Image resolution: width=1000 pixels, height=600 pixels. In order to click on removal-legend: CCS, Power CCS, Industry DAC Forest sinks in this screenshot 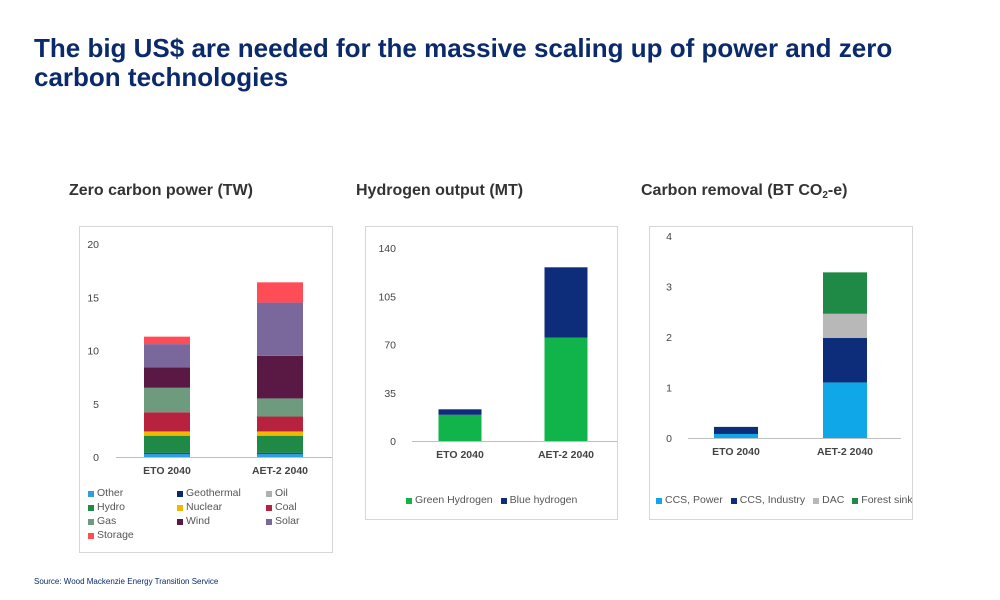, I will do `click(784, 500)`.